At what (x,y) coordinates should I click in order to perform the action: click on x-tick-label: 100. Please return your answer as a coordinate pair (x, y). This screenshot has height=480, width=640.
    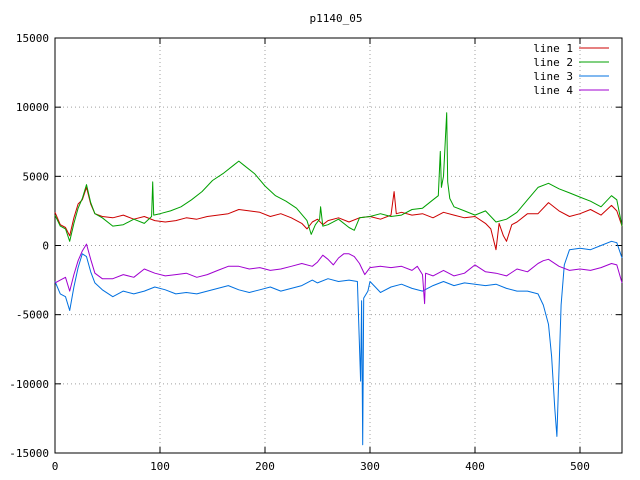
    Looking at the image, I should click on (160, 466).